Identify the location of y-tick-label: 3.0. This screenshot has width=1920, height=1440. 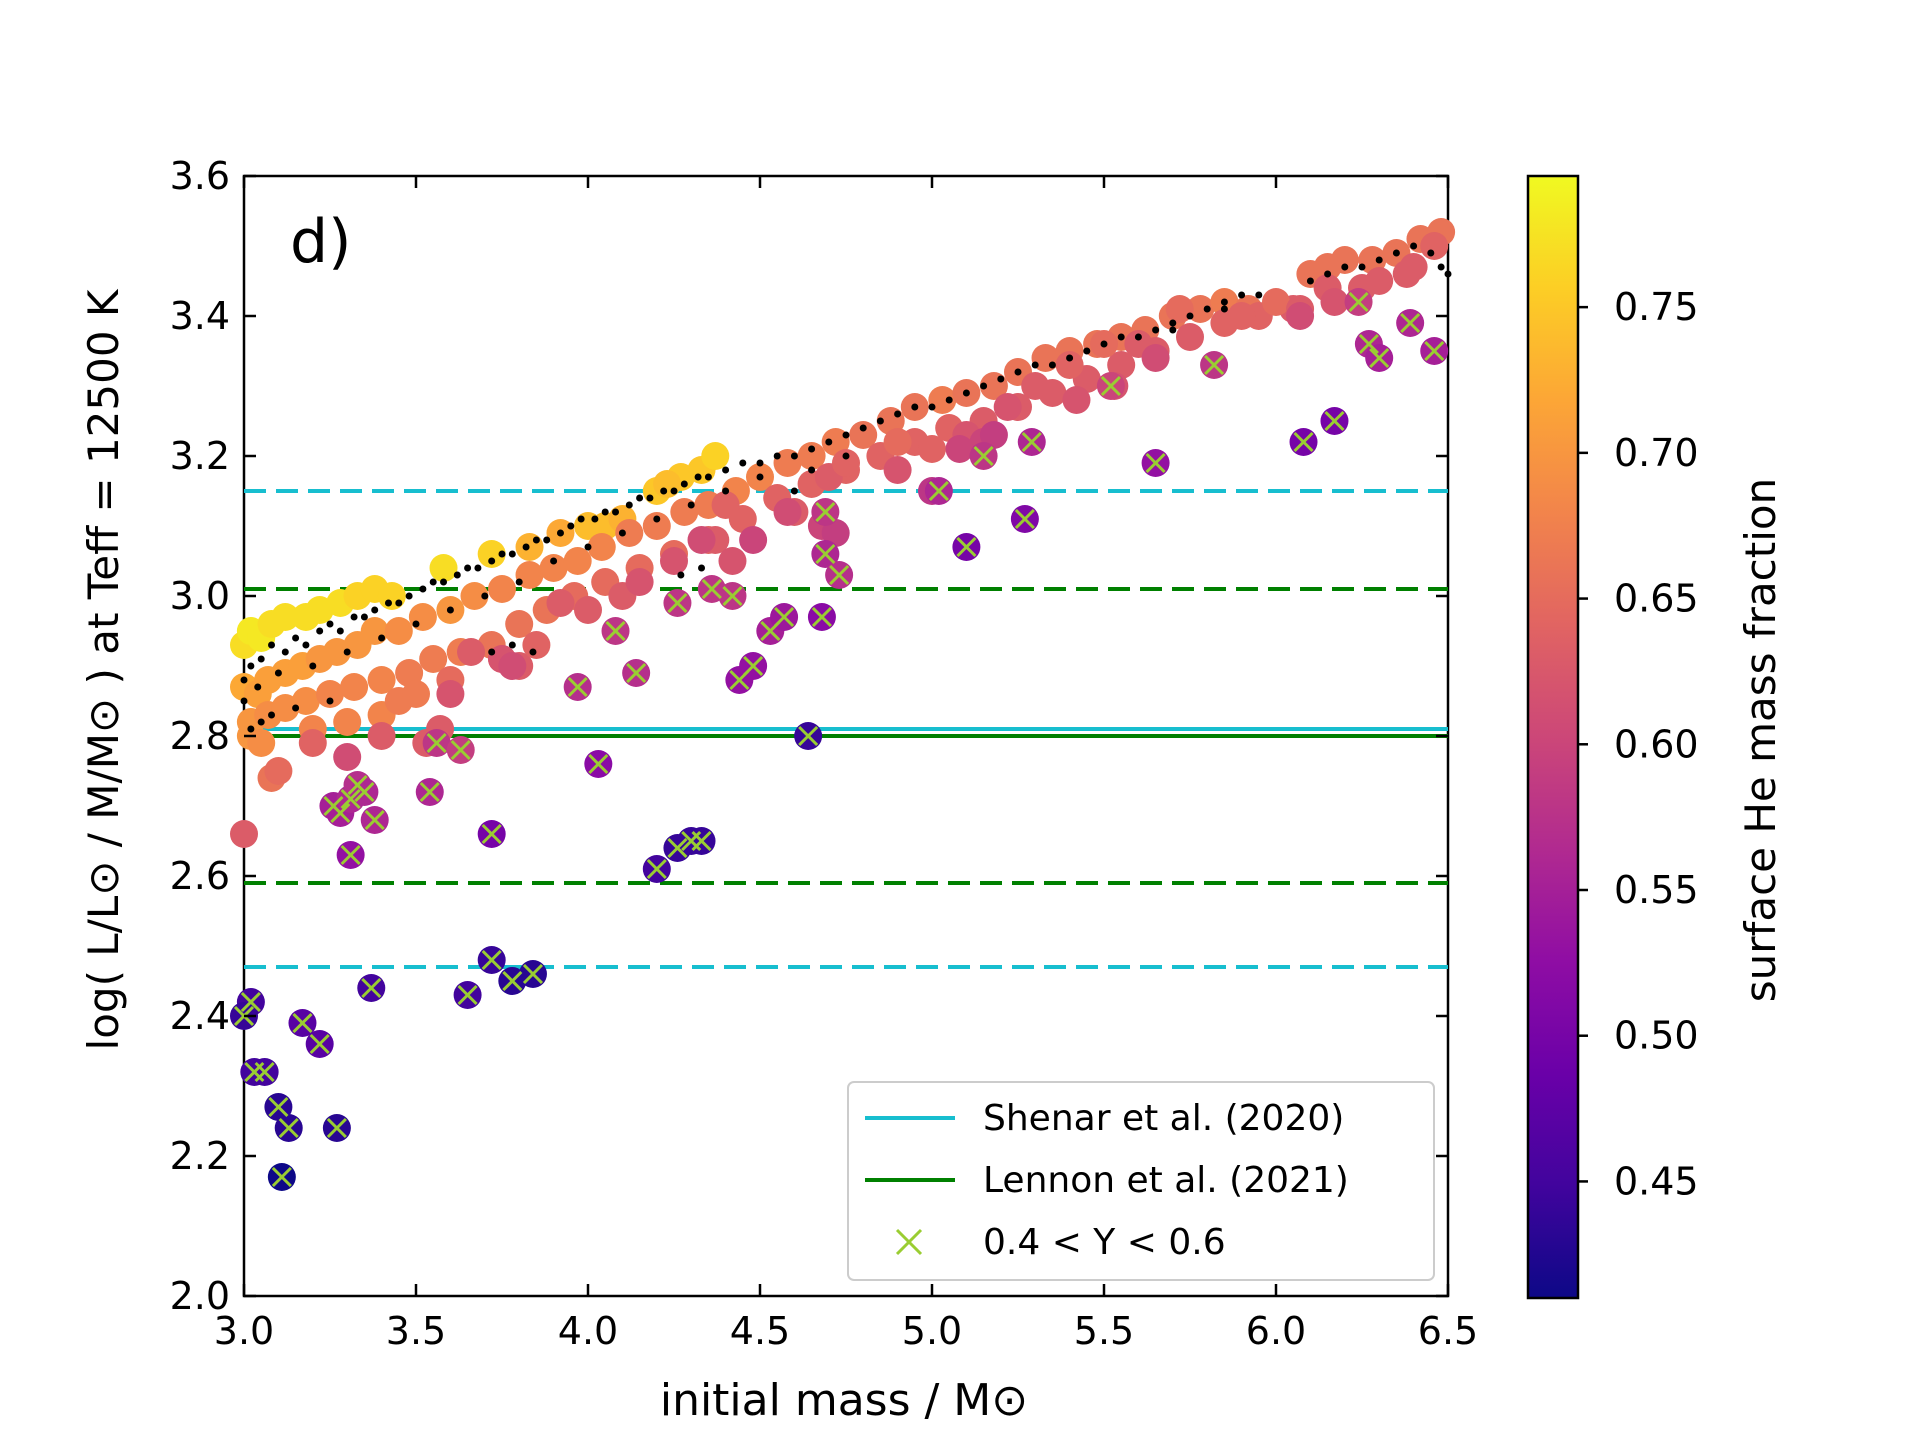
(200, 596).